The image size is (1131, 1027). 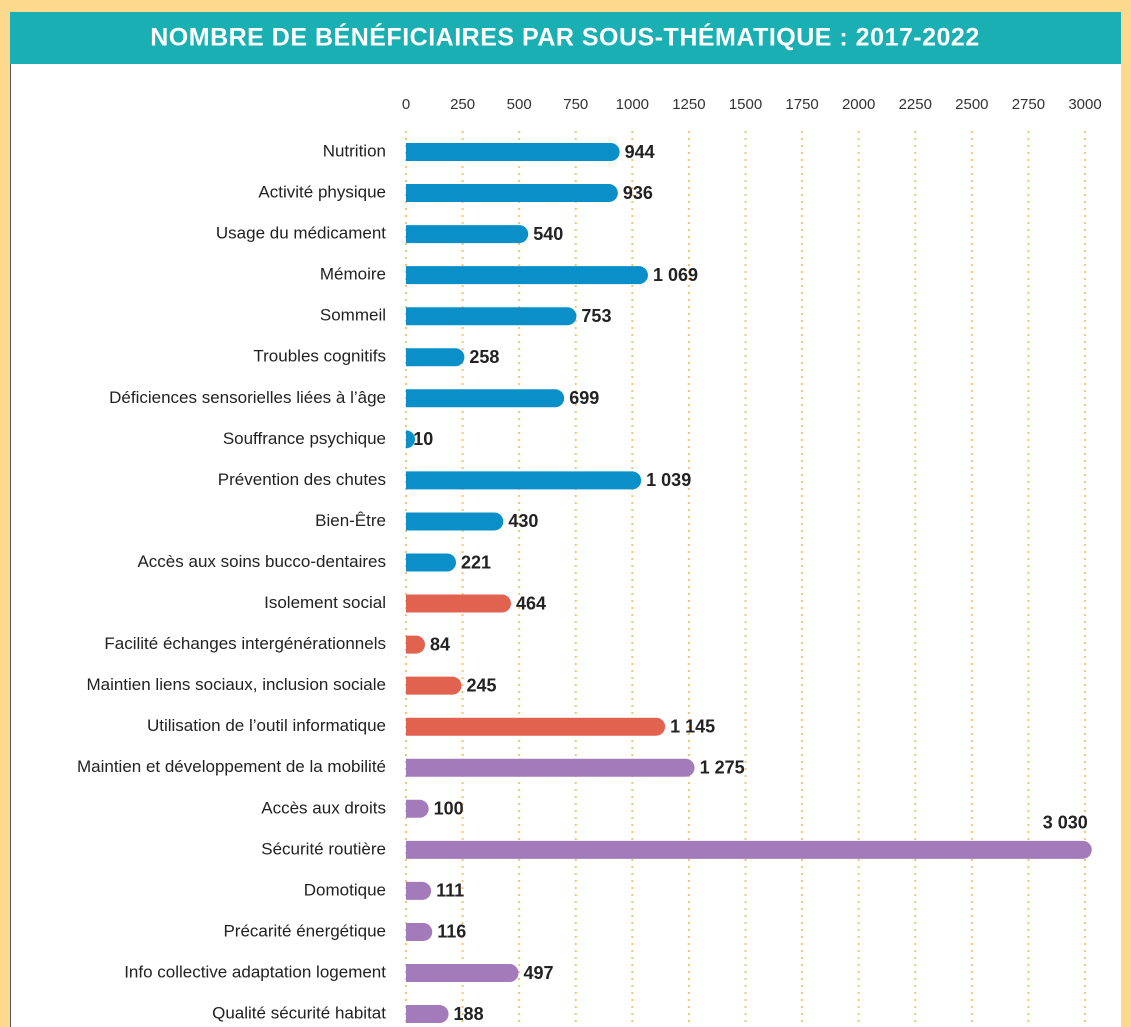 I want to click on category-label: Info collective adaptation logement, so click(x=255, y=971).